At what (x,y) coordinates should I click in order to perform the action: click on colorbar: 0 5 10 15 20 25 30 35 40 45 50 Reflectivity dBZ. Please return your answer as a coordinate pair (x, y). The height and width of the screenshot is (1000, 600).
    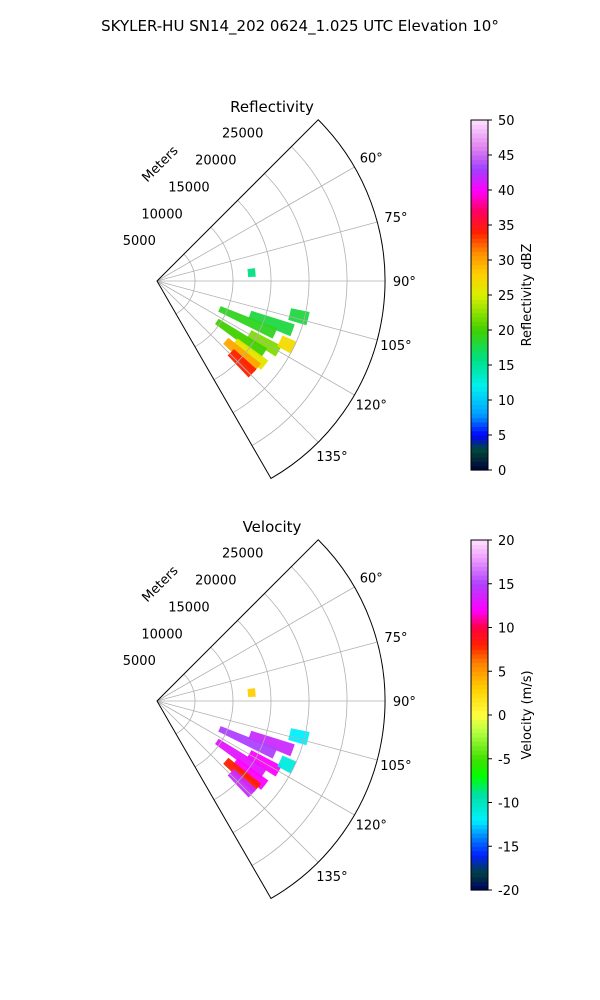
    Looking at the image, I should click on (502, 296).